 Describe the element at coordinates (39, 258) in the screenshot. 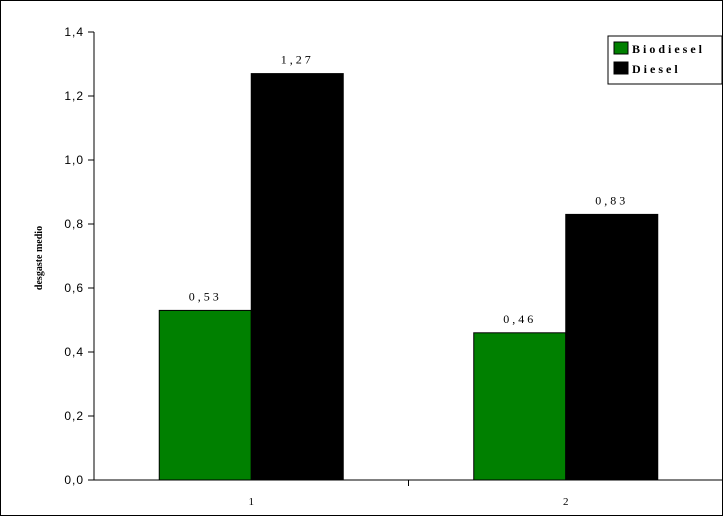

I see `y-axis-label: desgaste medio` at that location.